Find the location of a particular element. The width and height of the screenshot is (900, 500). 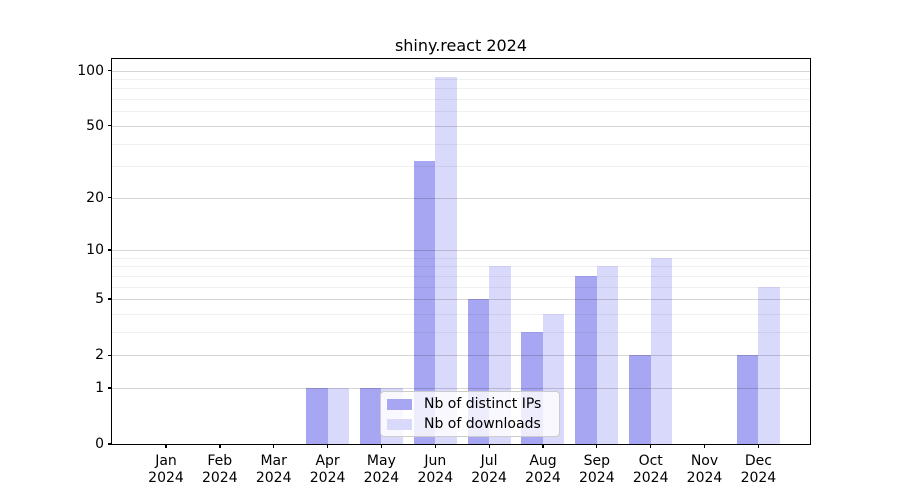

x-axis-tick-label: Sep 2024 is located at coordinates (596, 469).